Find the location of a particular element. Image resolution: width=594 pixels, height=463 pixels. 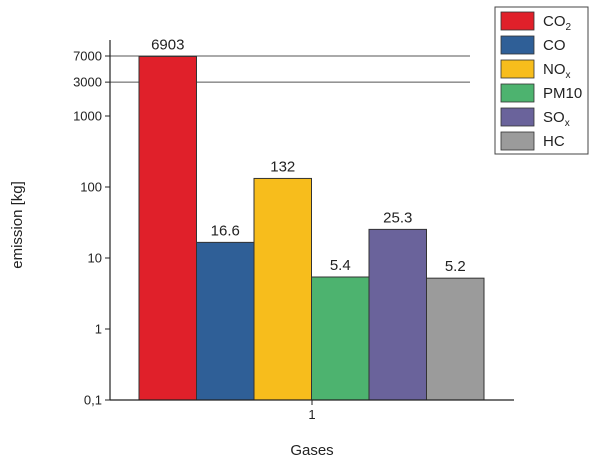

legend: CO2 CO NOx PM10 SOx HC is located at coordinates (541, 80).